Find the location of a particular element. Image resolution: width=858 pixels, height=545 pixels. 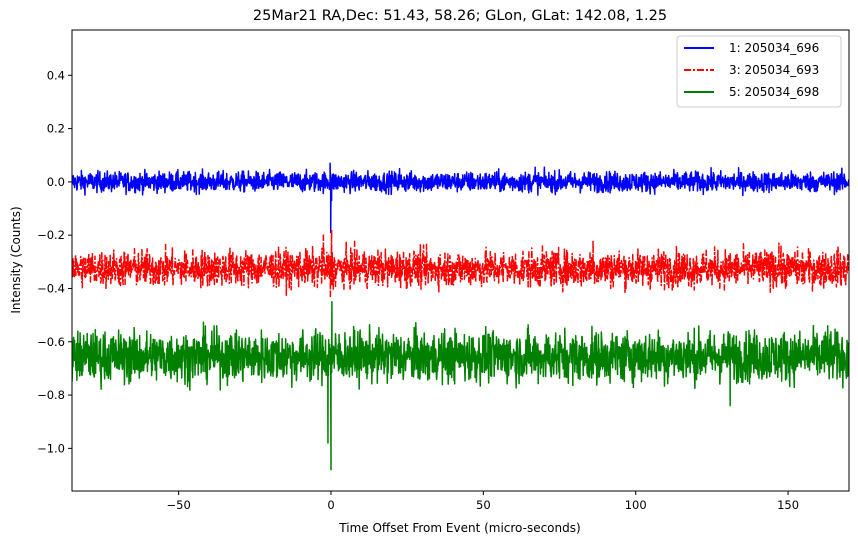

y-tick-label: −0.4 is located at coordinates (51, 288).